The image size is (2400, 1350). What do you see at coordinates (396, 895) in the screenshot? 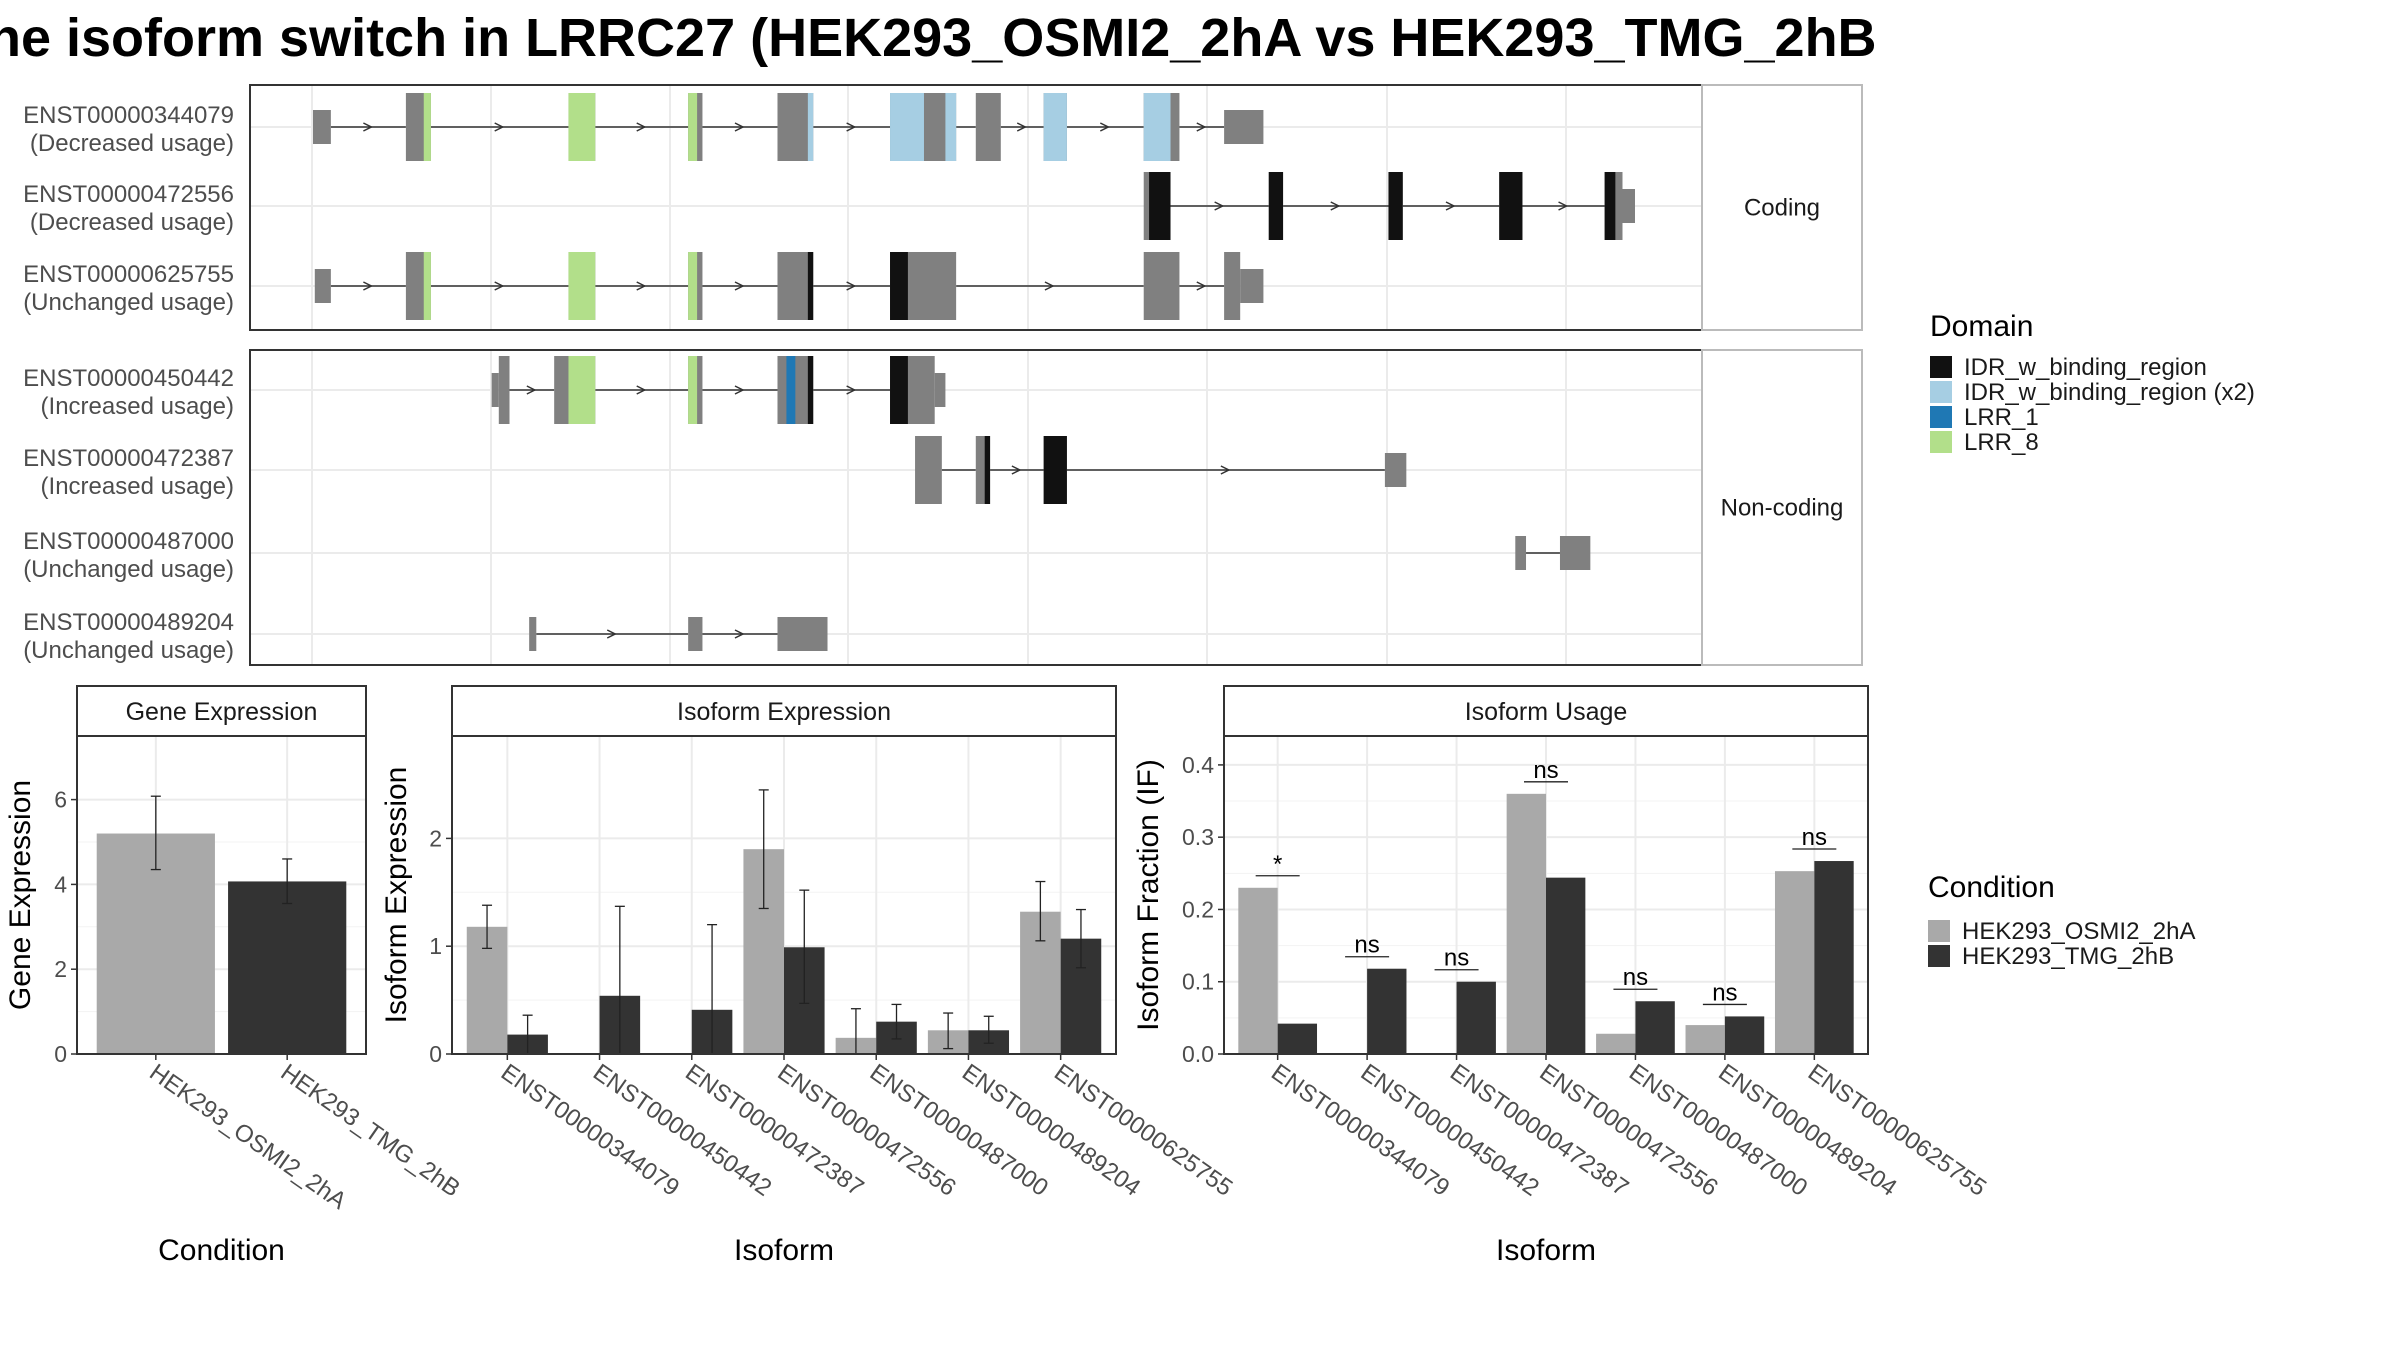
I see `y-axis-label: Isoform Expression` at bounding box center [396, 895].